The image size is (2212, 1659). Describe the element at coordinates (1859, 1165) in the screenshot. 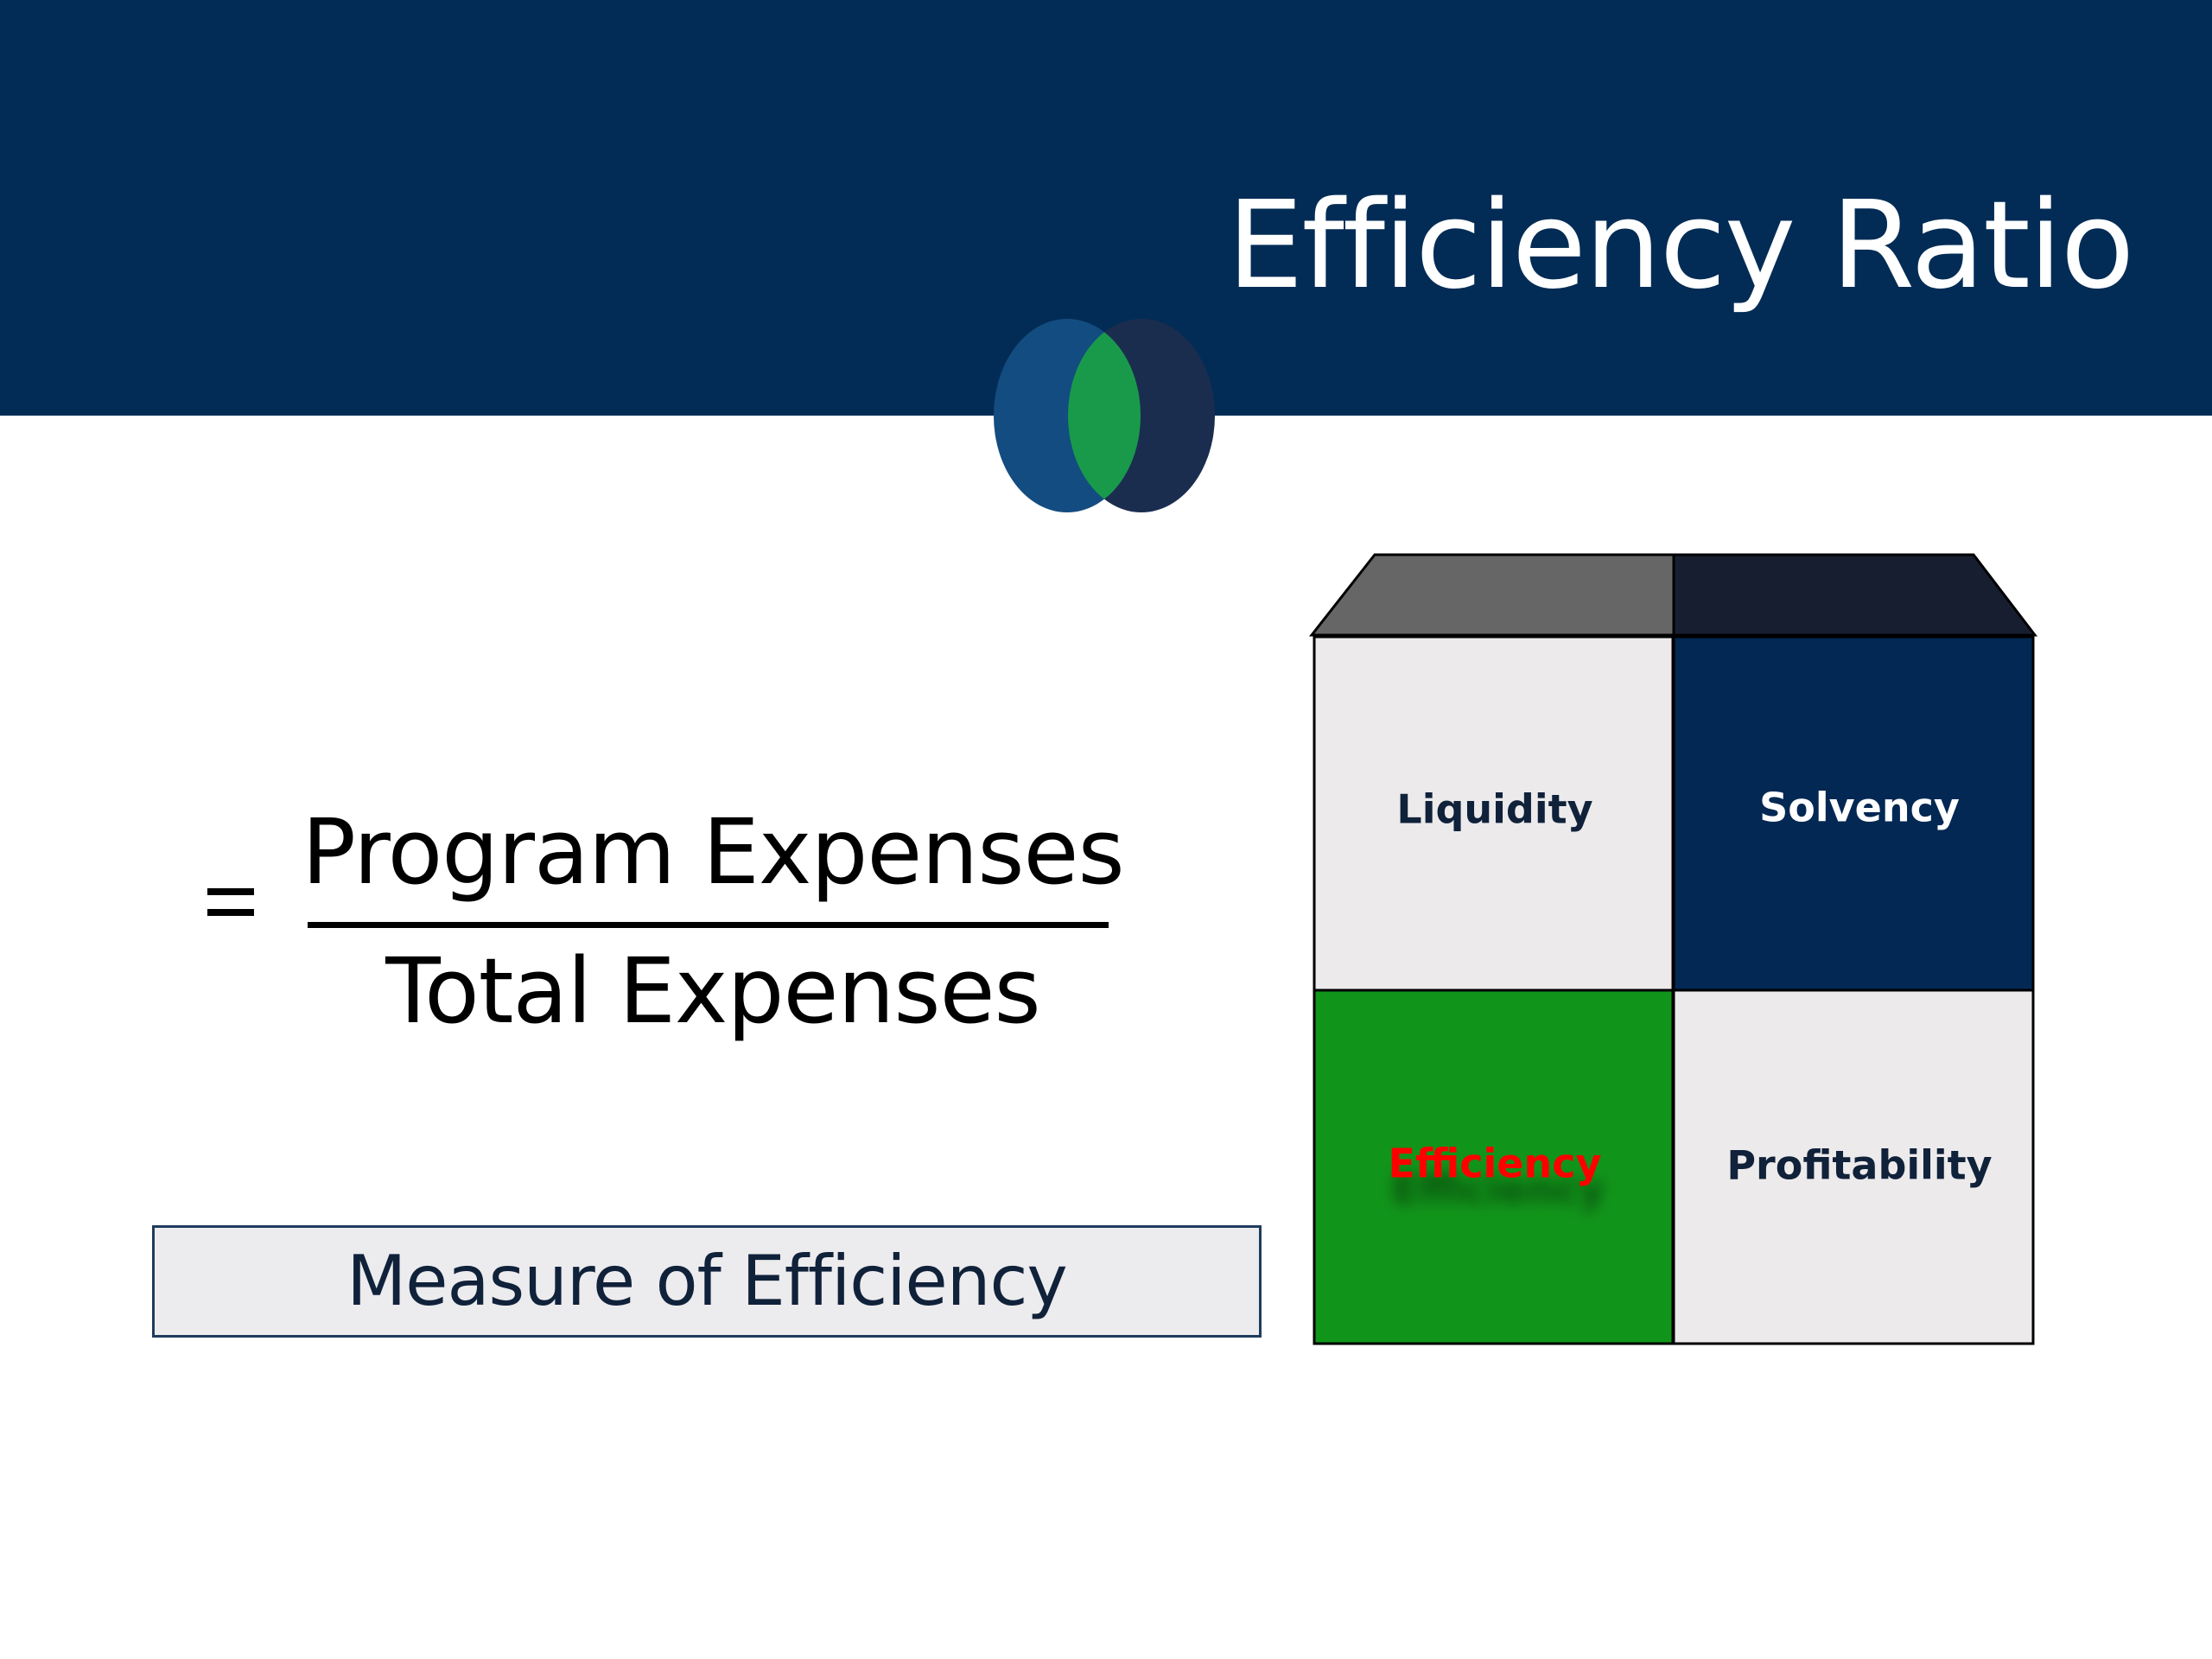

I see `label-profitability: Profitability` at that location.